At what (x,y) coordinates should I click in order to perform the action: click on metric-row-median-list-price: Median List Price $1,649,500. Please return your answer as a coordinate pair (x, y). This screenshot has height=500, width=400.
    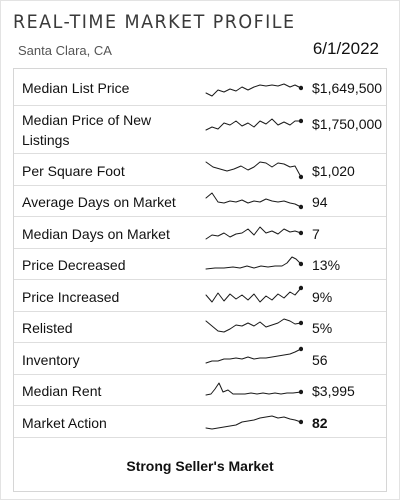
    Looking at the image, I should click on (200, 87).